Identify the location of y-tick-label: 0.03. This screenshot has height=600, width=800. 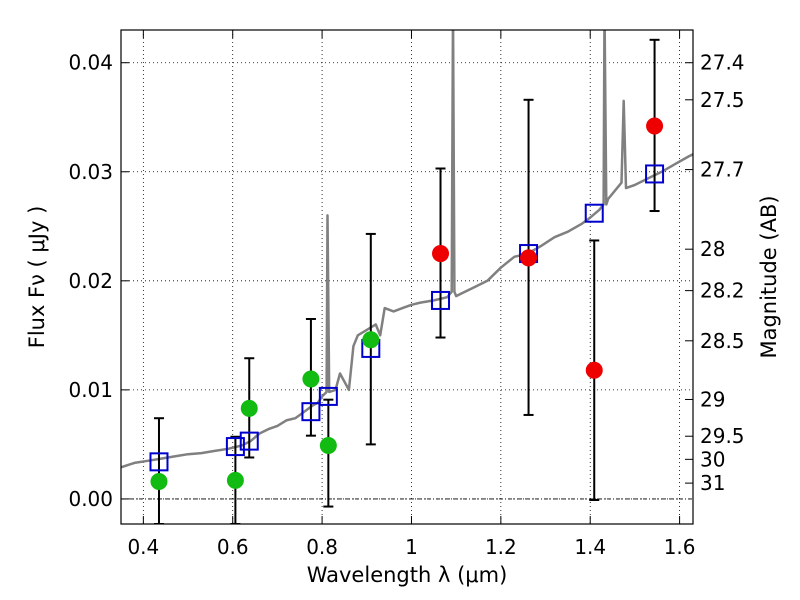
(90, 172).